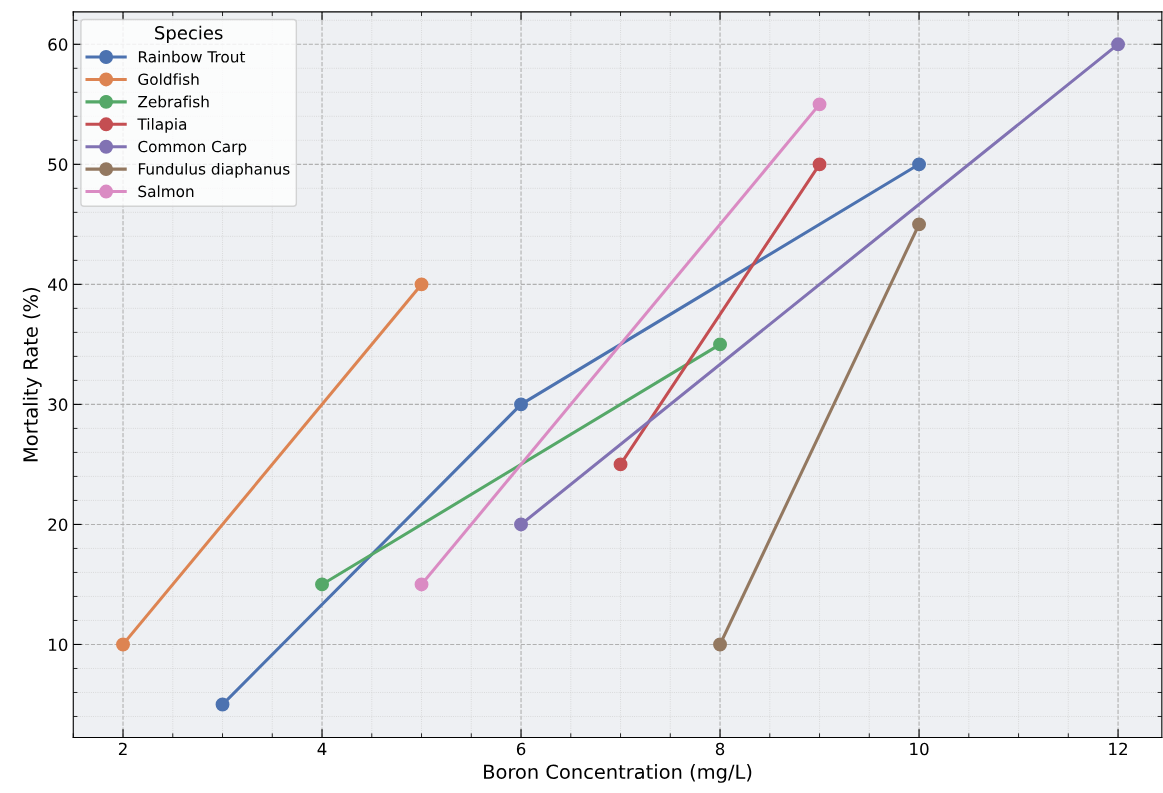 Image resolution: width=1163 pixels, height=793 pixels. What do you see at coordinates (322, 749) in the screenshot?
I see `x-tick-label: 4` at bounding box center [322, 749].